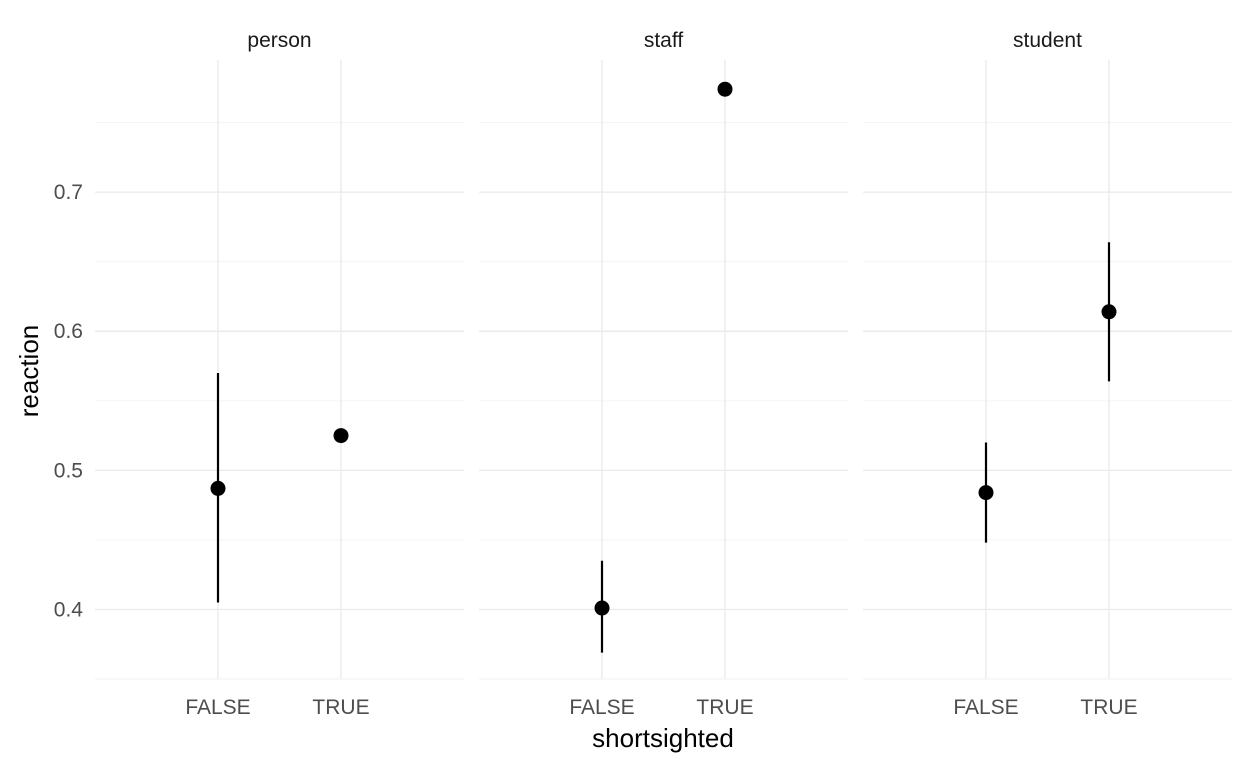 Image resolution: width=1248 pixels, height=768 pixels. Describe the element at coordinates (279, 40) in the screenshot. I see `facet-strip-label: person` at that location.